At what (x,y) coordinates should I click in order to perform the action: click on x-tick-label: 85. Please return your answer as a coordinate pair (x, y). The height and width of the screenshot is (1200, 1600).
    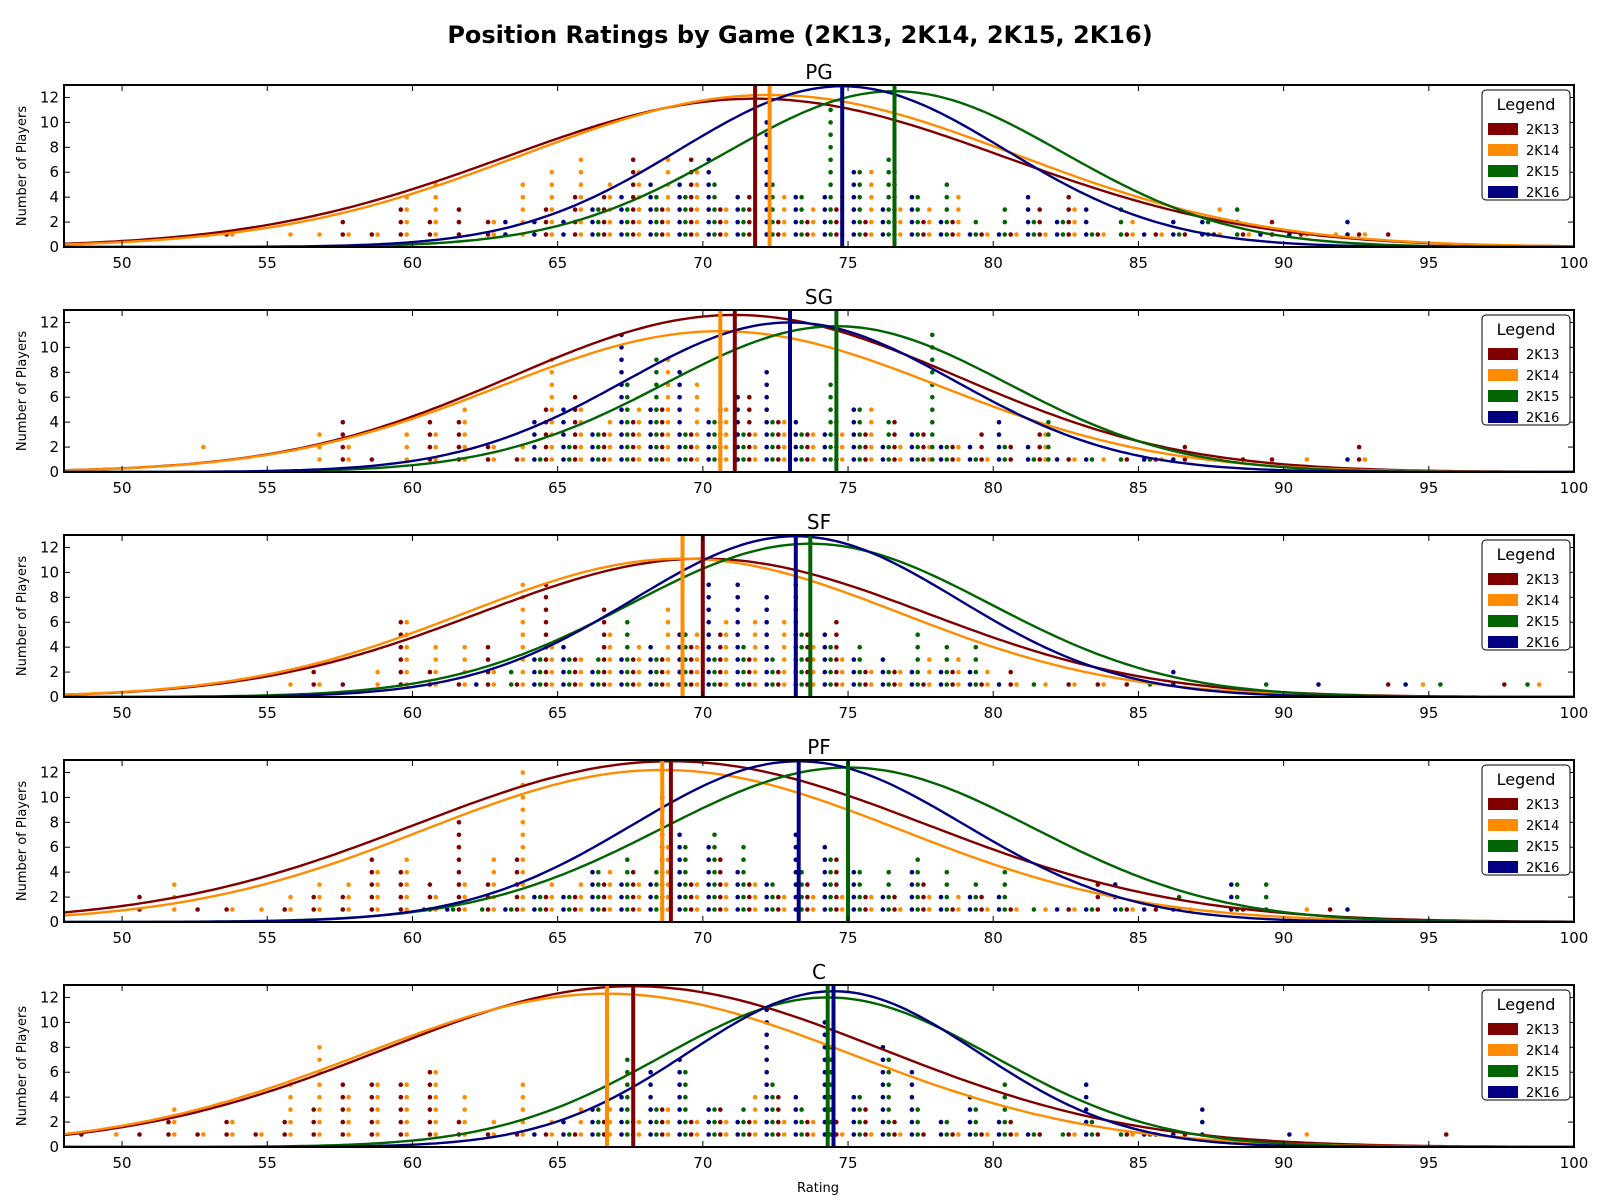
    Looking at the image, I should click on (1138, 938).